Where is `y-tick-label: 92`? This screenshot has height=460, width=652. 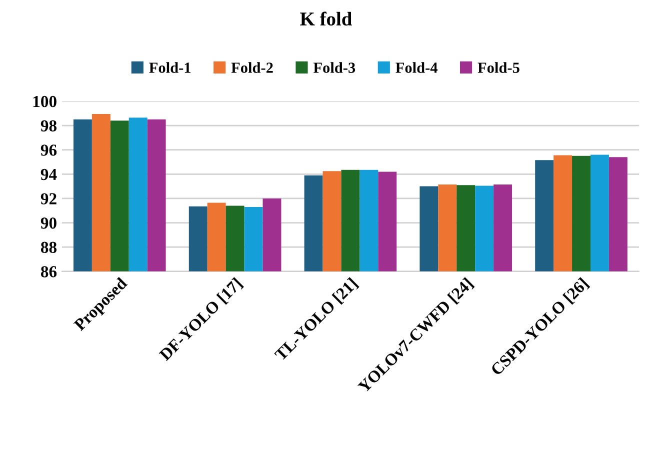 y-tick-label: 92 is located at coordinates (48, 198).